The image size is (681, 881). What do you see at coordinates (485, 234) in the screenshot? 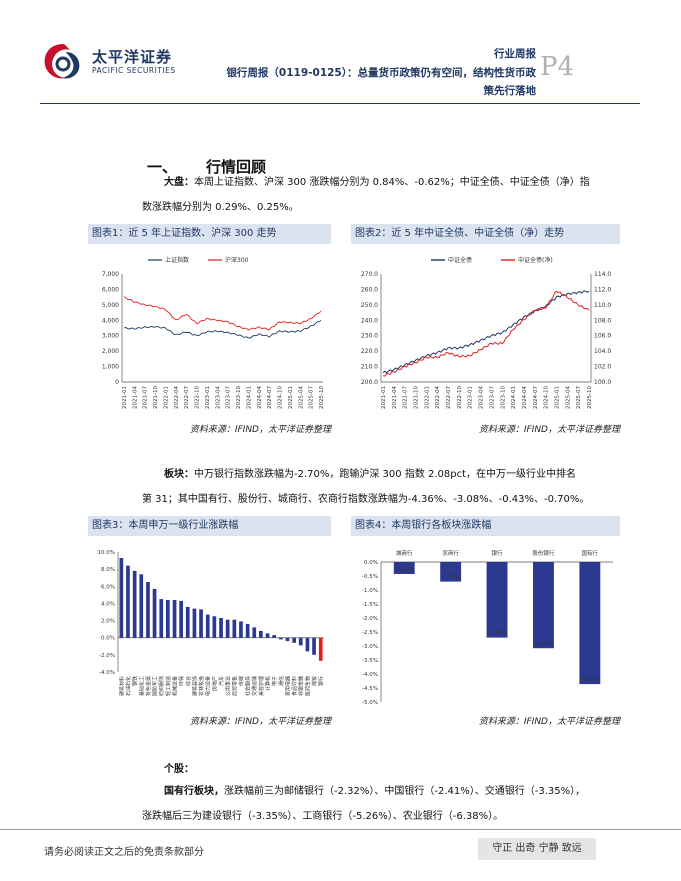
I see `figure2-title: 图表2：近 5 年中证全债、中证全债（净）走势` at bounding box center [485, 234].